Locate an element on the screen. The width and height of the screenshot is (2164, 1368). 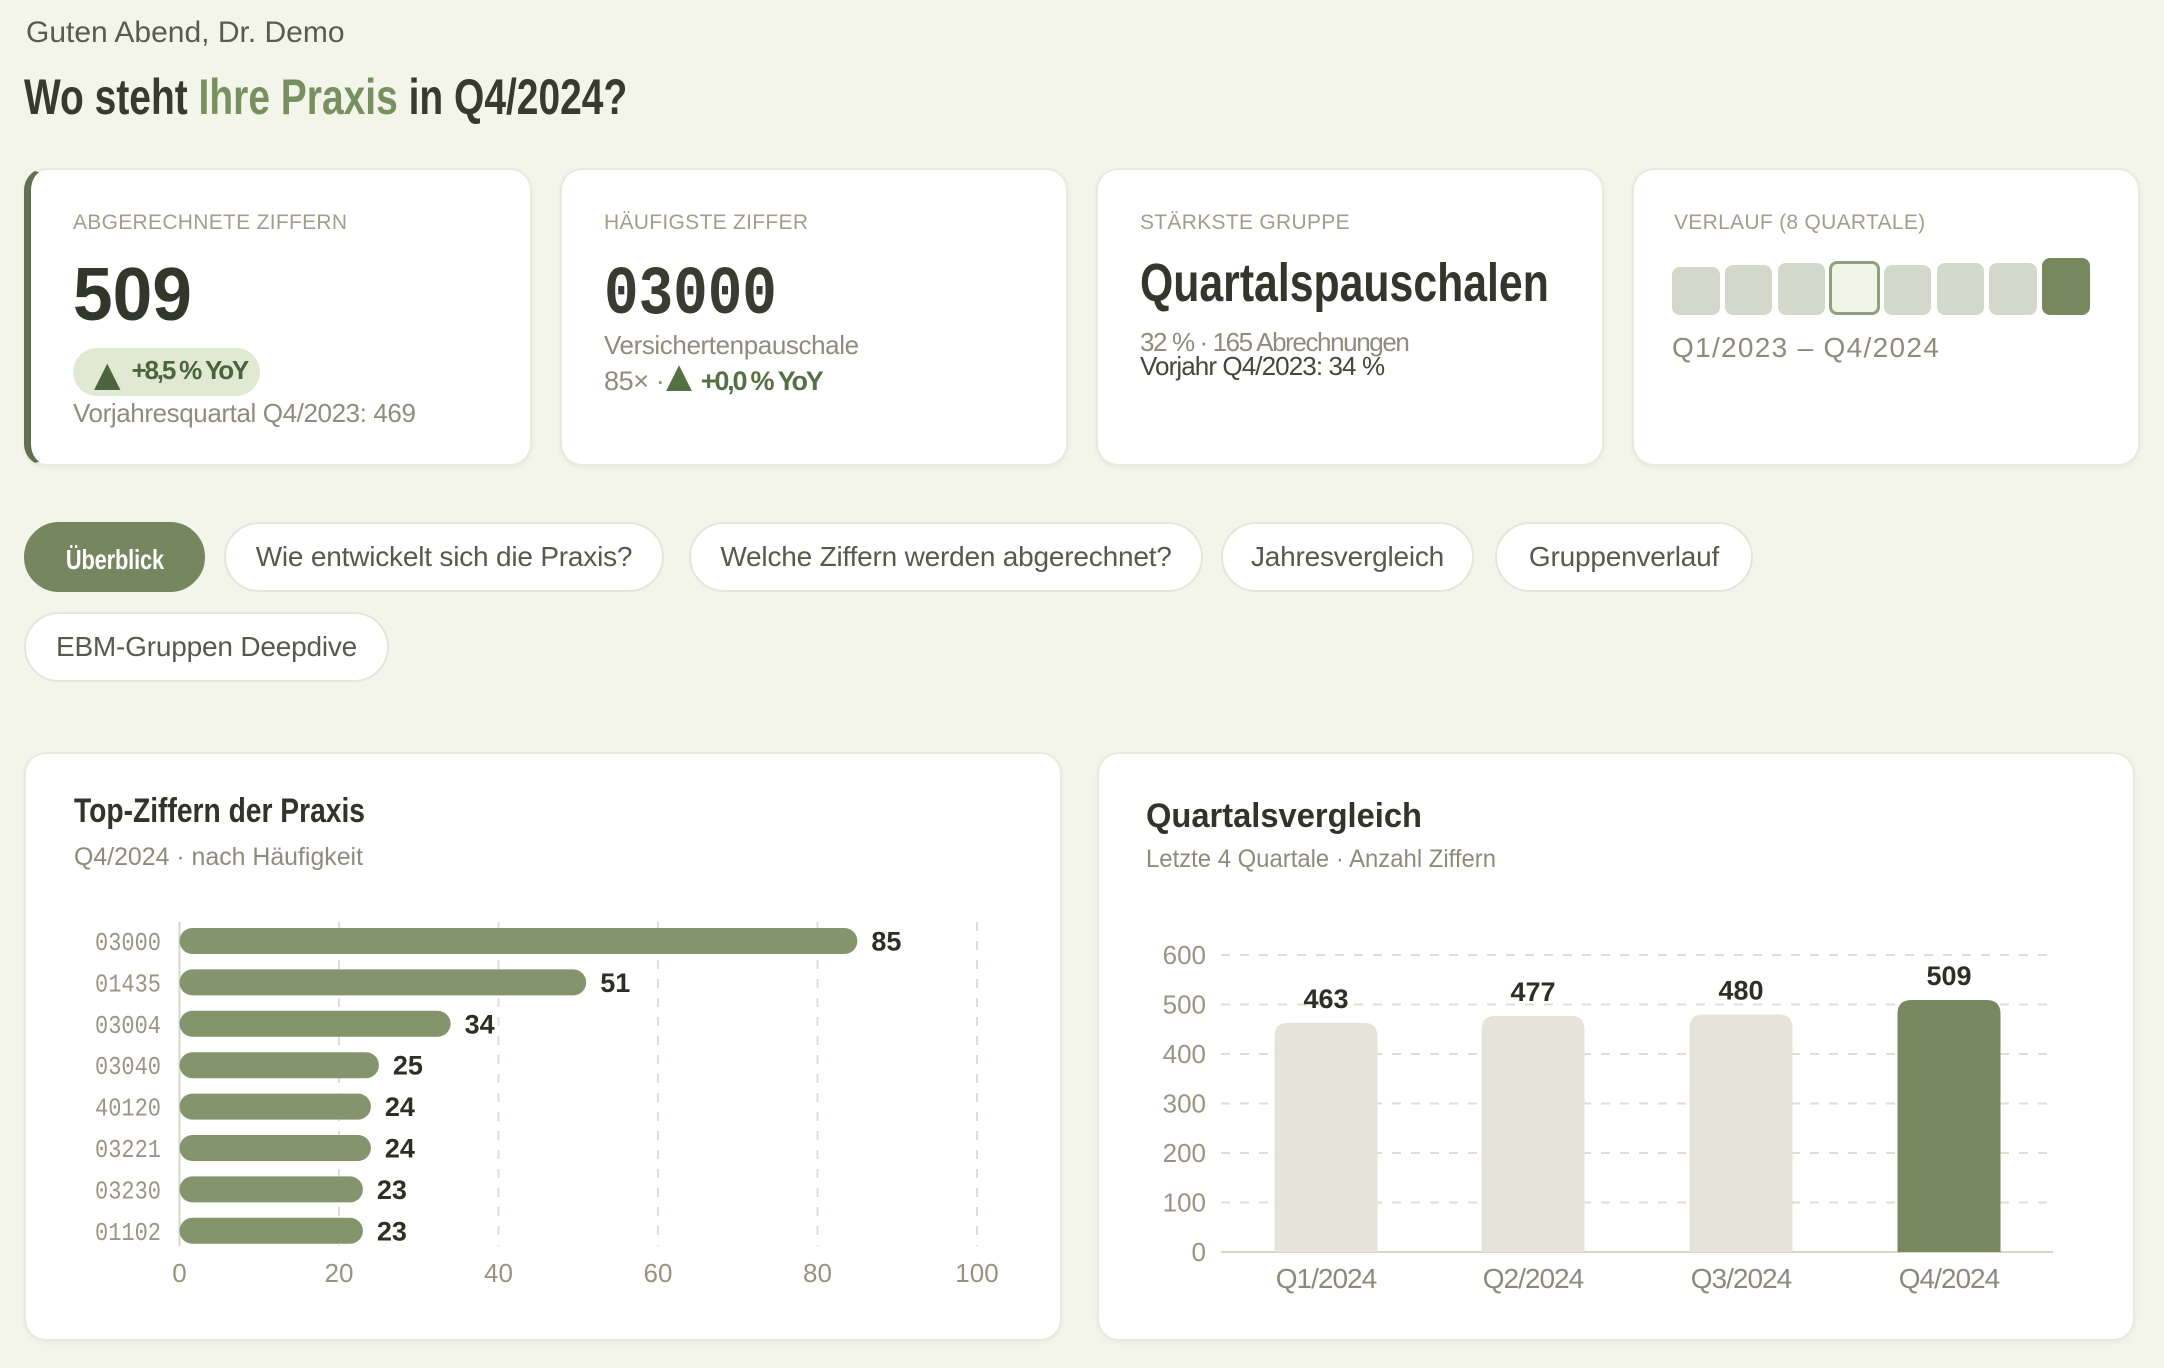
svg-text: 25 is located at coordinates (408, 1066).